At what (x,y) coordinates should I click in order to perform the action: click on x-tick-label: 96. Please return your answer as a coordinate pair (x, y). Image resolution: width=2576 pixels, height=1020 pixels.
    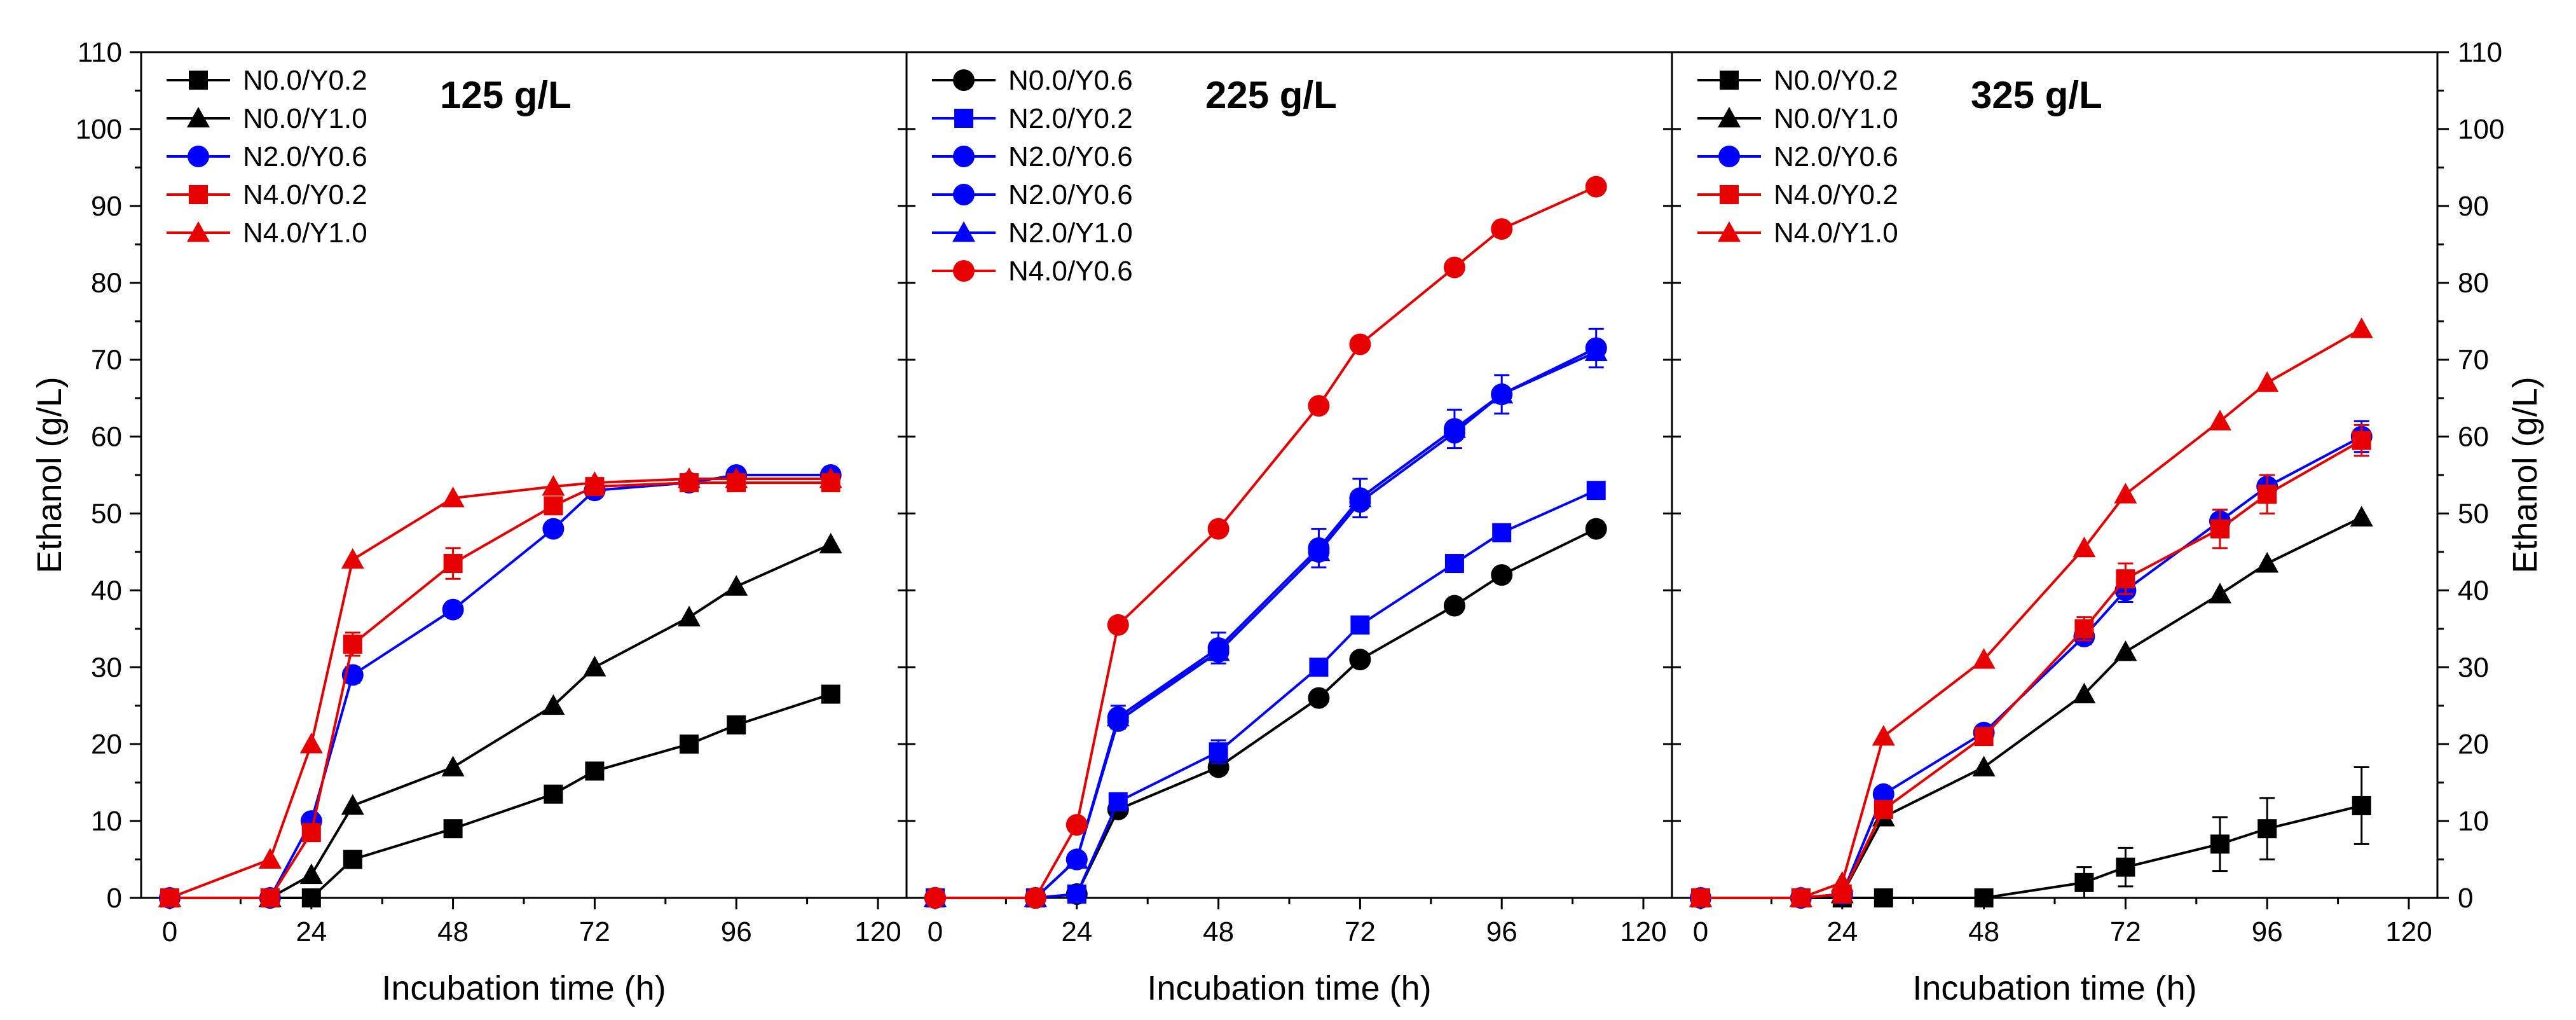
    Looking at the image, I should click on (2267, 932).